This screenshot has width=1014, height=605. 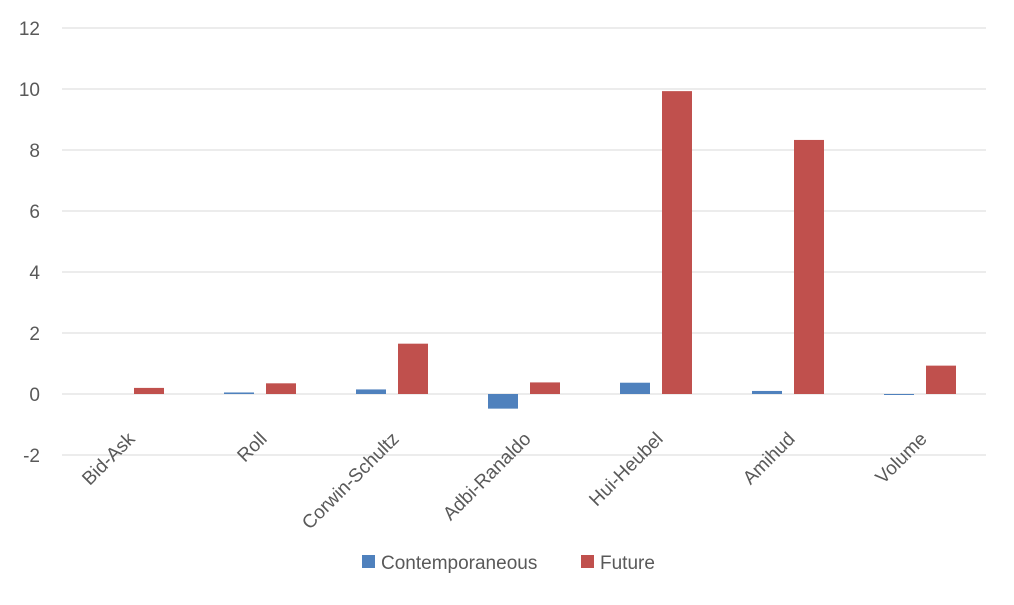 What do you see at coordinates (29, 90) in the screenshot?
I see `y-tick-label: 10` at bounding box center [29, 90].